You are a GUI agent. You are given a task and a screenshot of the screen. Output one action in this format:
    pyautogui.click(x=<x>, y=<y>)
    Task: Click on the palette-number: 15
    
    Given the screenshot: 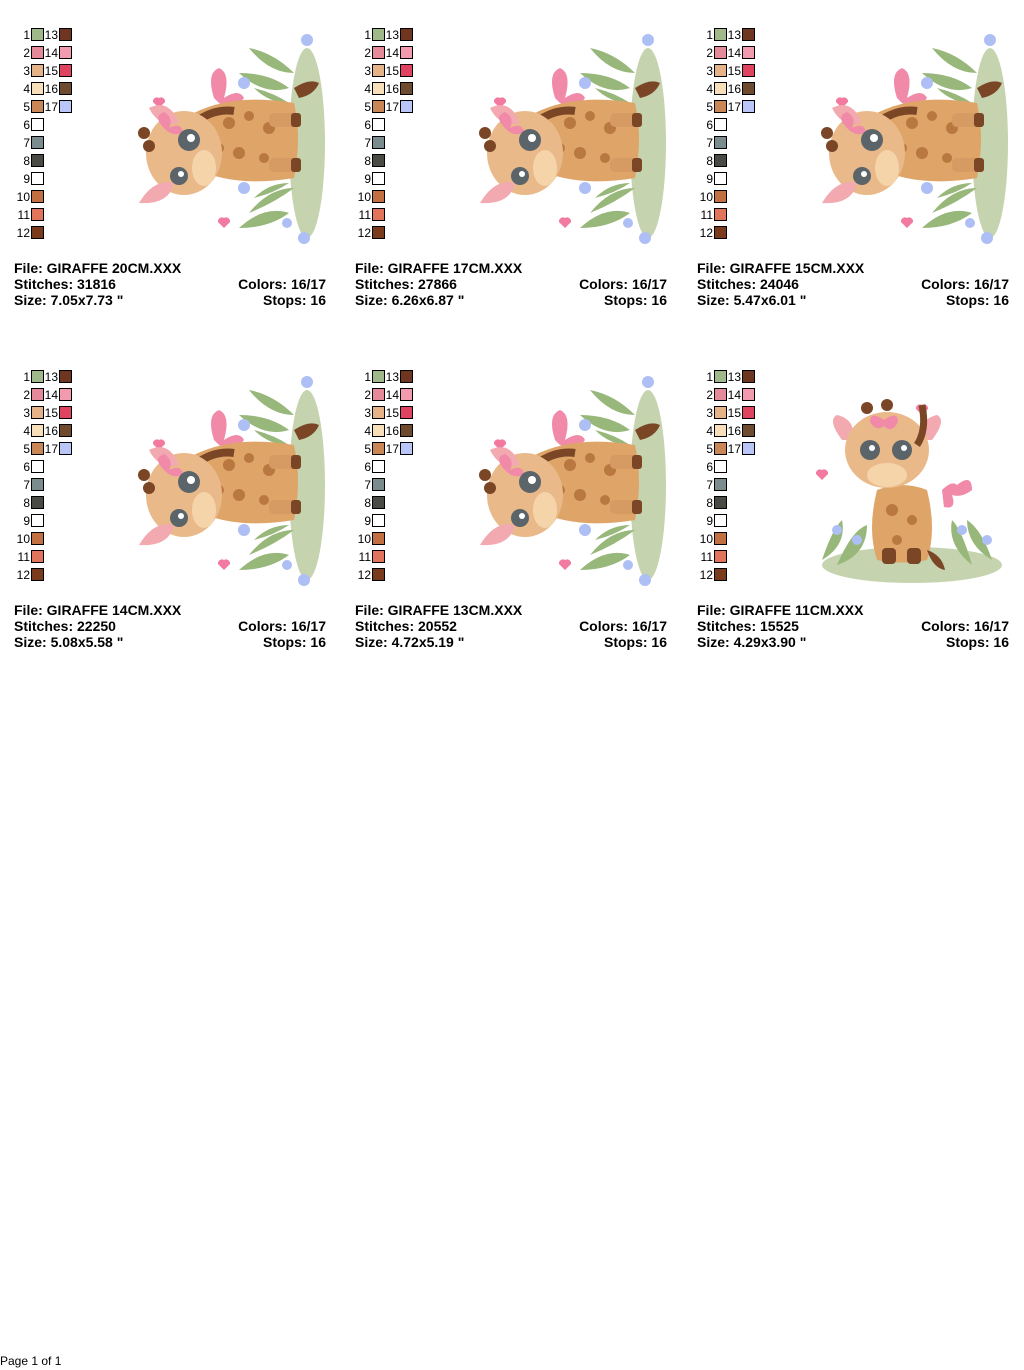 What is the action you would take?
    pyautogui.click(x=51, y=413)
    